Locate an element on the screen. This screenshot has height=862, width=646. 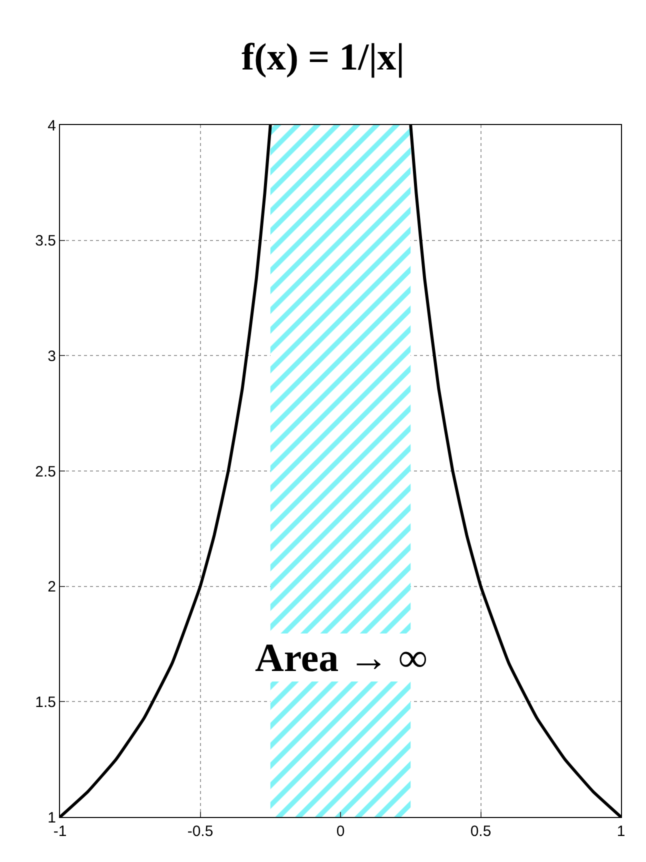
x-tick-label: 0.5 is located at coordinates (481, 831).